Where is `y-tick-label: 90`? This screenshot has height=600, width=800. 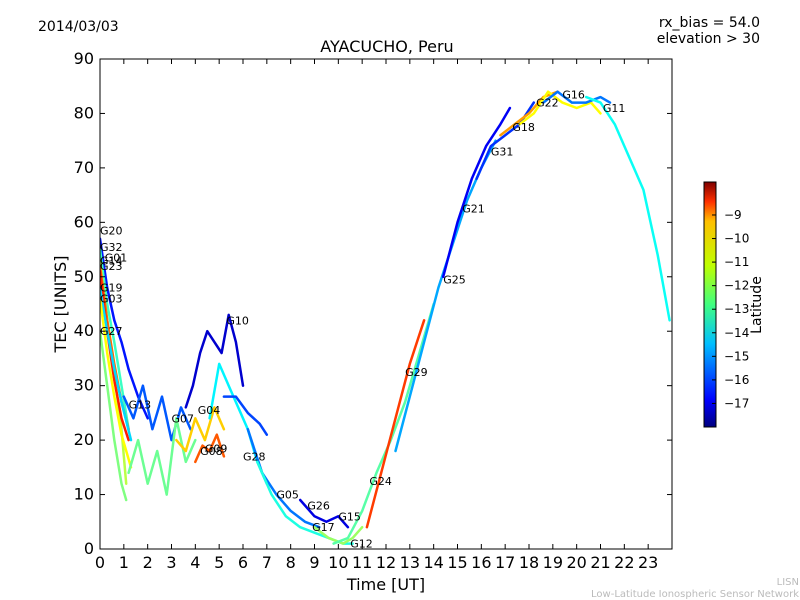
y-tick-label: 90 is located at coordinates (84, 58).